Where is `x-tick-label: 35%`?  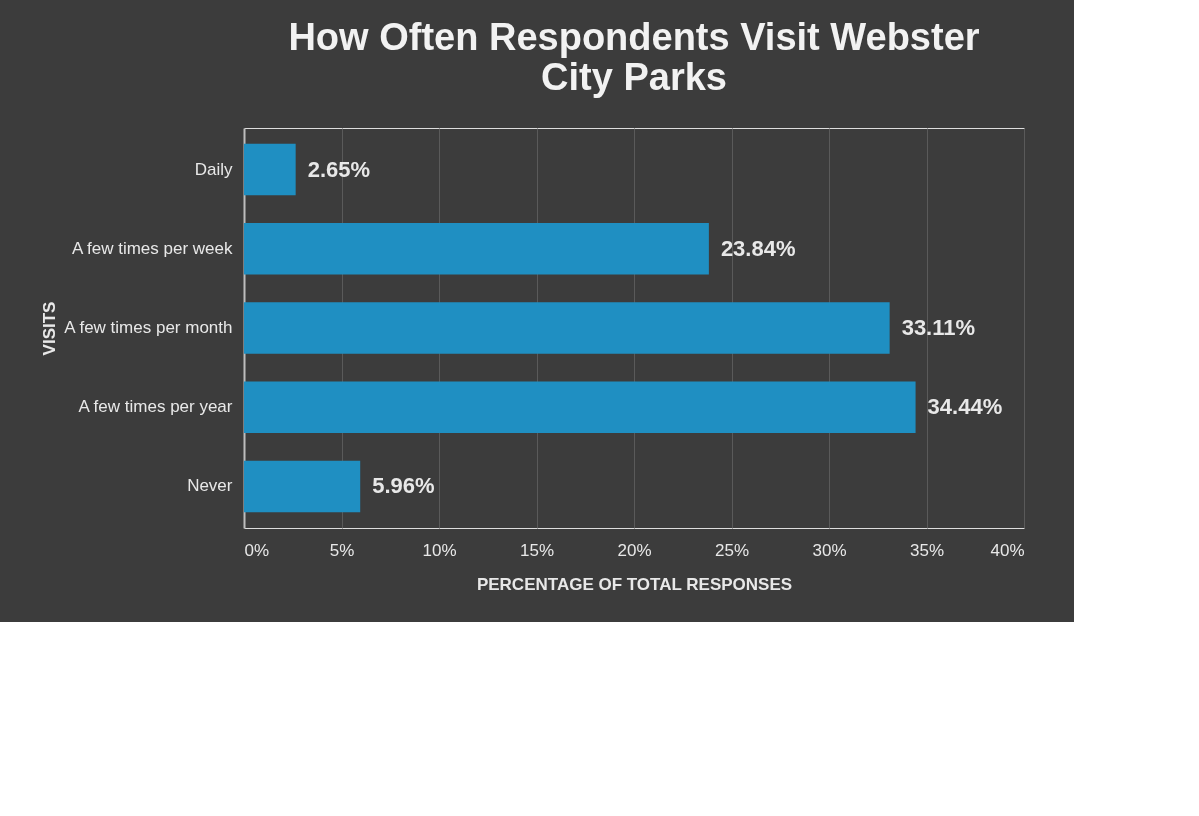 x-tick-label: 35% is located at coordinates (927, 550).